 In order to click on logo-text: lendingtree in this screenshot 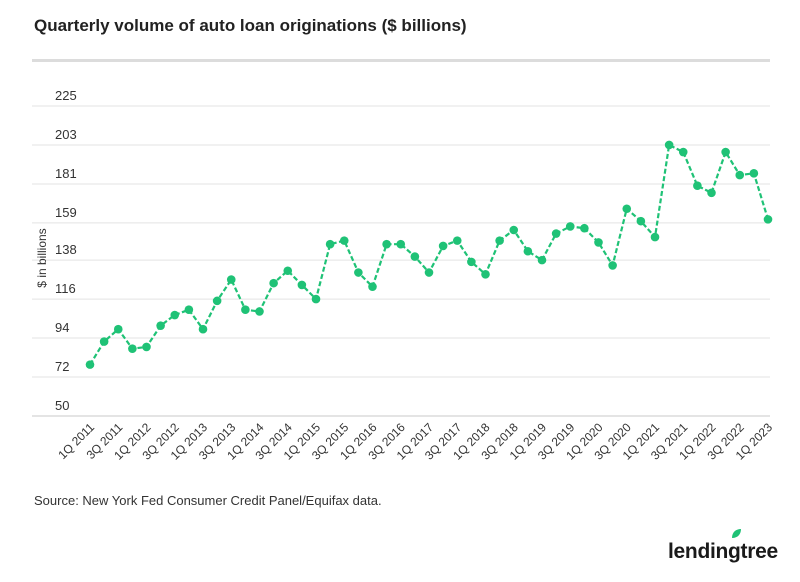, I will do `click(723, 551)`.